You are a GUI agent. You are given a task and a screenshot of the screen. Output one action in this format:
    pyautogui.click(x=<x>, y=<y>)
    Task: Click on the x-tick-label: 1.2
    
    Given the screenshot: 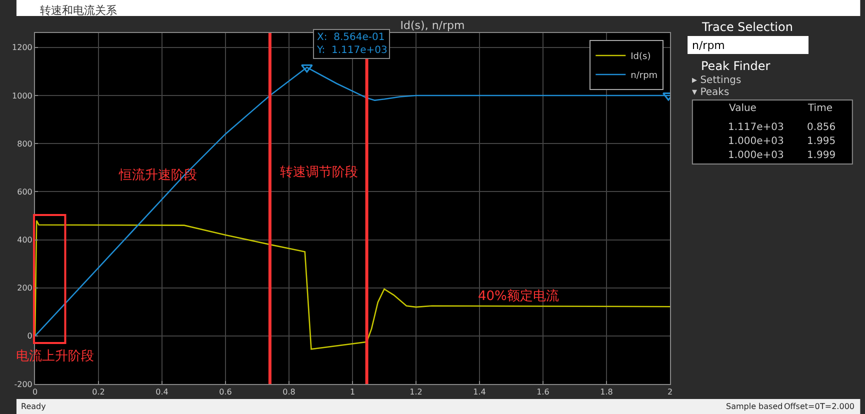 What is the action you would take?
    pyautogui.click(x=416, y=392)
    